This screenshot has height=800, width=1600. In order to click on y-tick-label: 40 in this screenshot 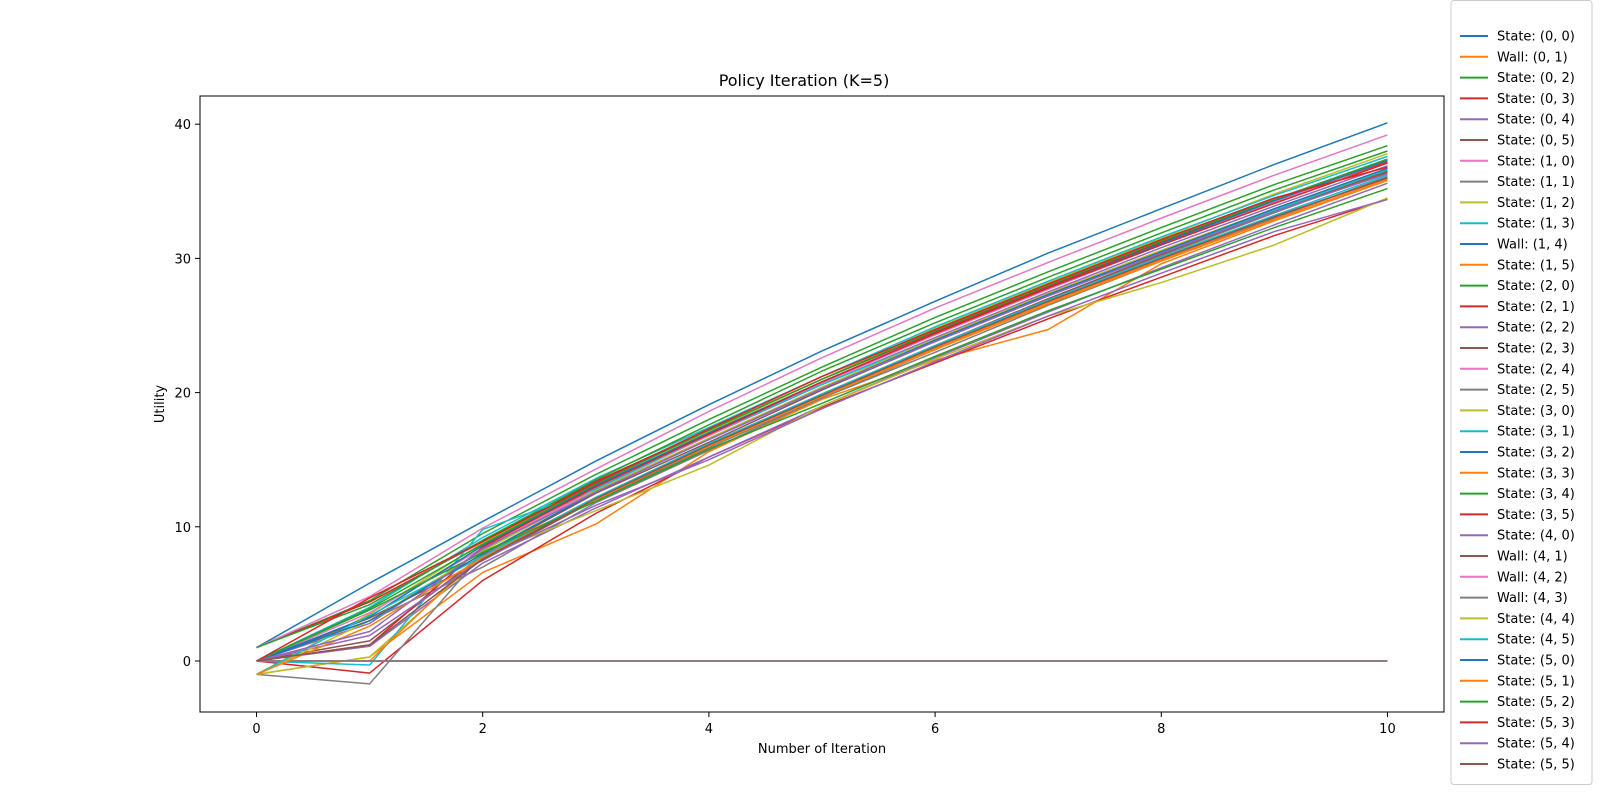, I will do `click(182, 125)`.